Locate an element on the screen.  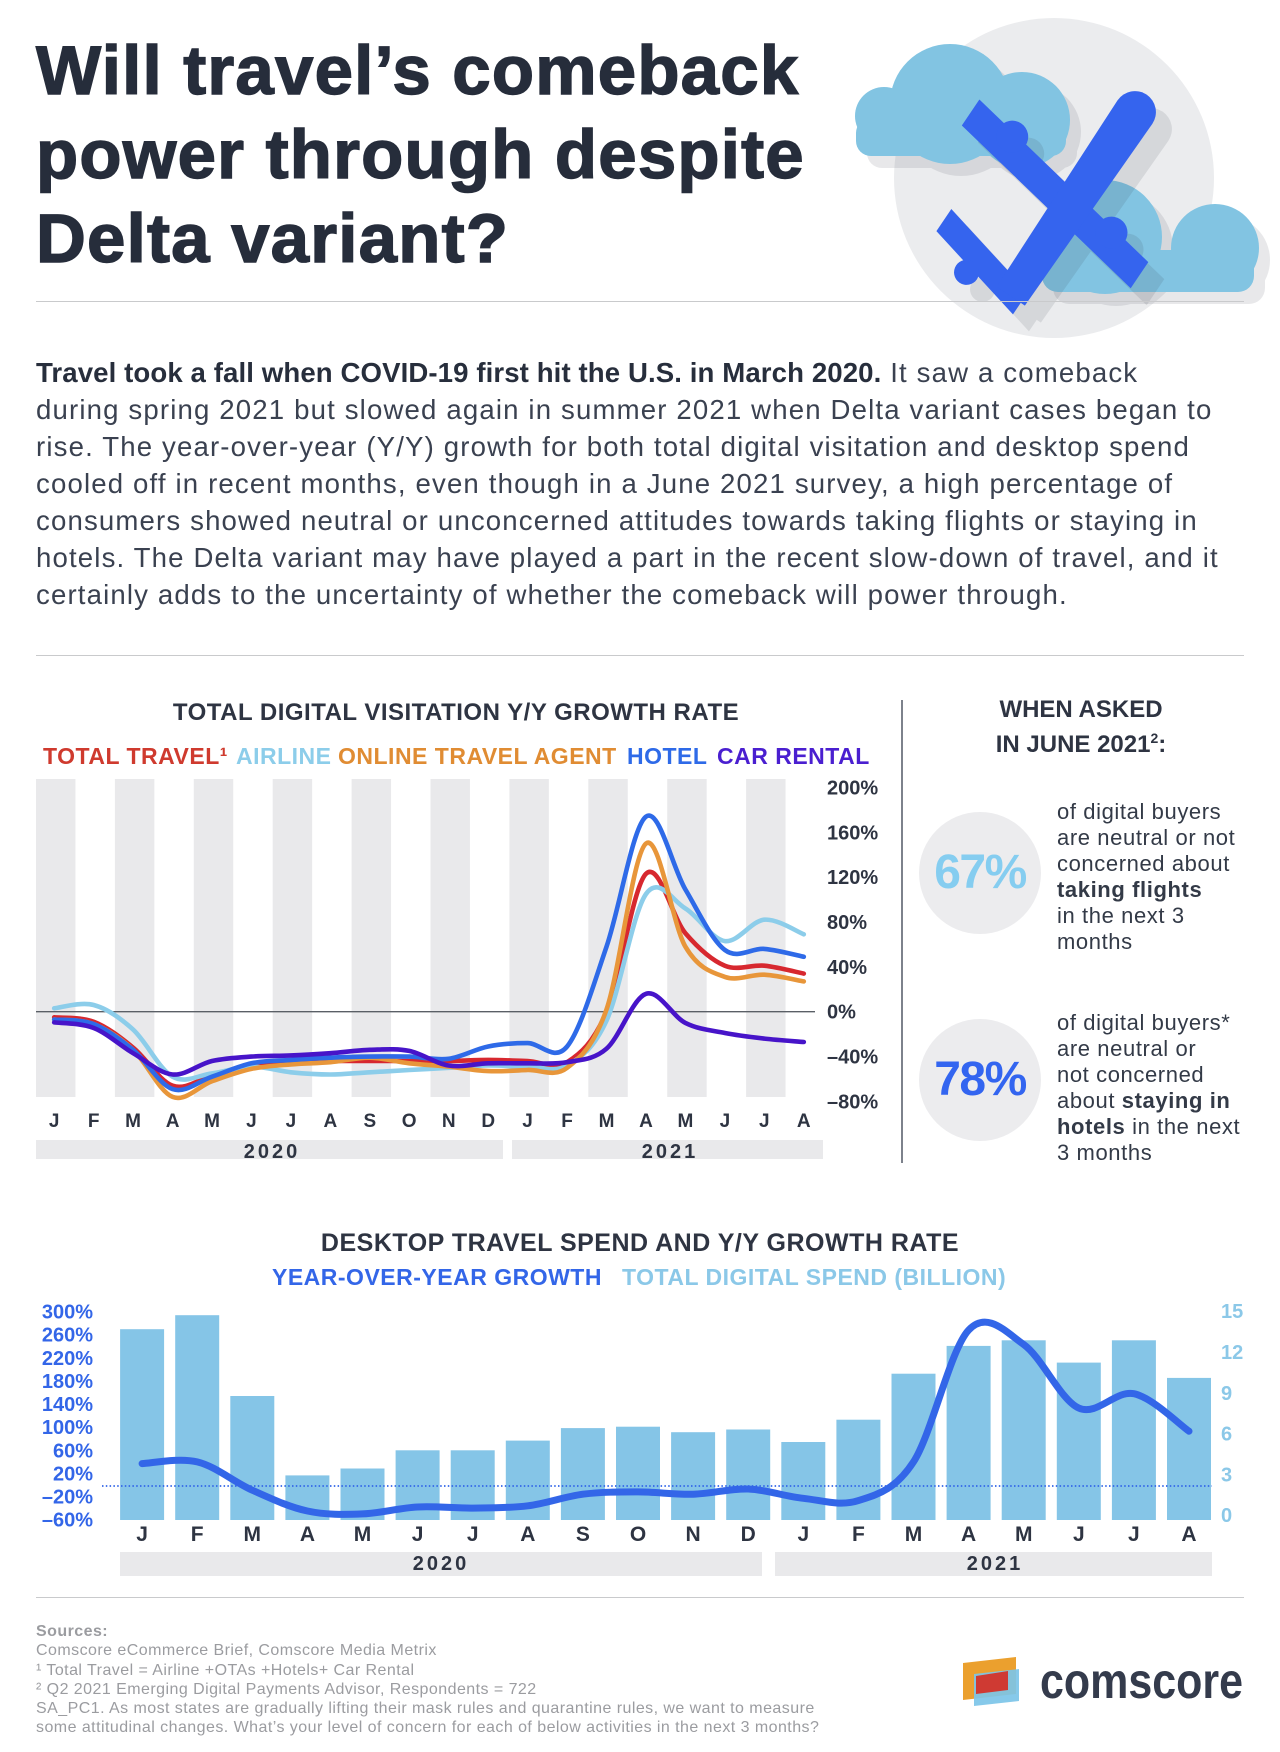
svg-text: TOTAL TRAVEL¹ is located at coordinates (135, 756).